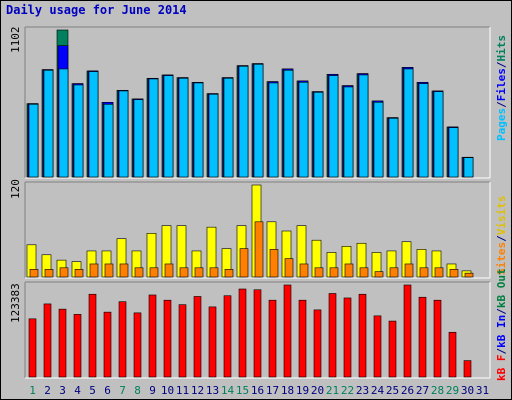 The height and width of the screenshot is (400, 512). What do you see at coordinates (287, 390) in the screenshot?
I see `x-tick-label-day-18: 18` at bounding box center [287, 390].